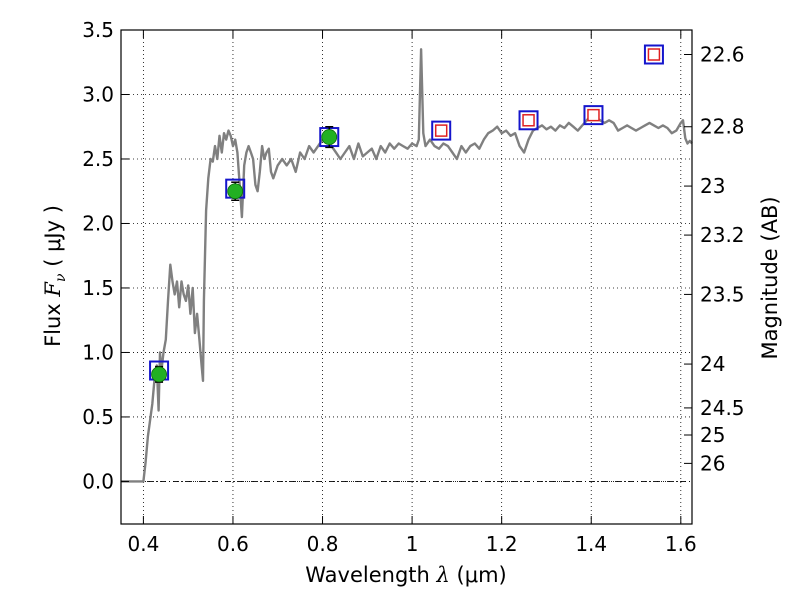  What do you see at coordinates (405, 575) in the screenshot?
I see `x-axis-title: Wavelength λ (μm)` at bounding box center [405, 575].